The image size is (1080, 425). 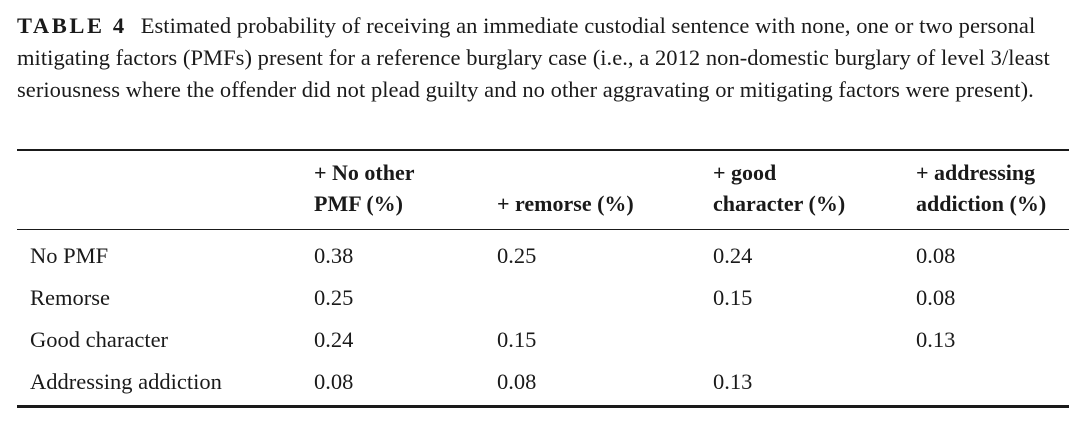 I want to click on header-remorse: + remorse (%), so click(x=565, y=203).